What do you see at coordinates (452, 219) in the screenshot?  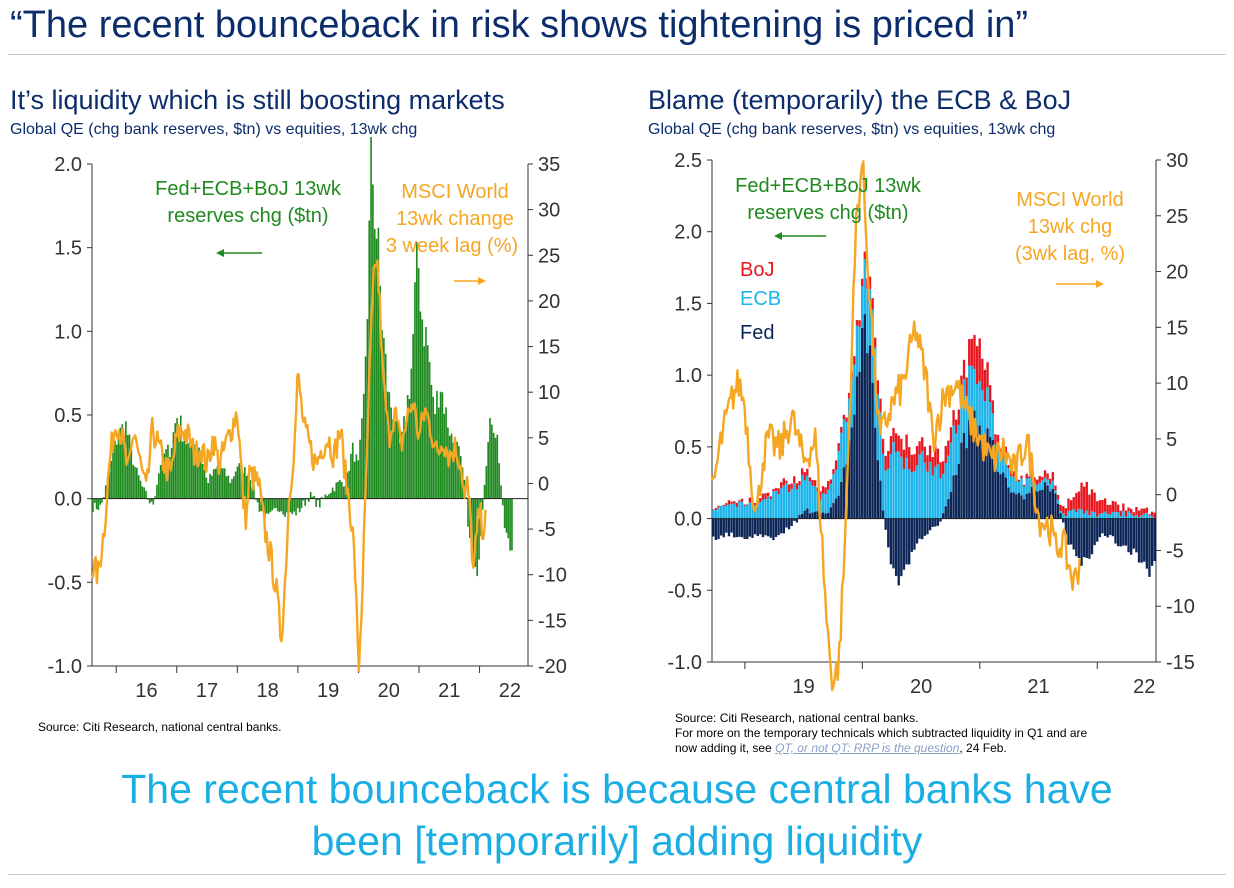 I see `left-chart-right-legend: MSCI World 13wk change 3 week lag (%)` at bounding box center [452, 219].